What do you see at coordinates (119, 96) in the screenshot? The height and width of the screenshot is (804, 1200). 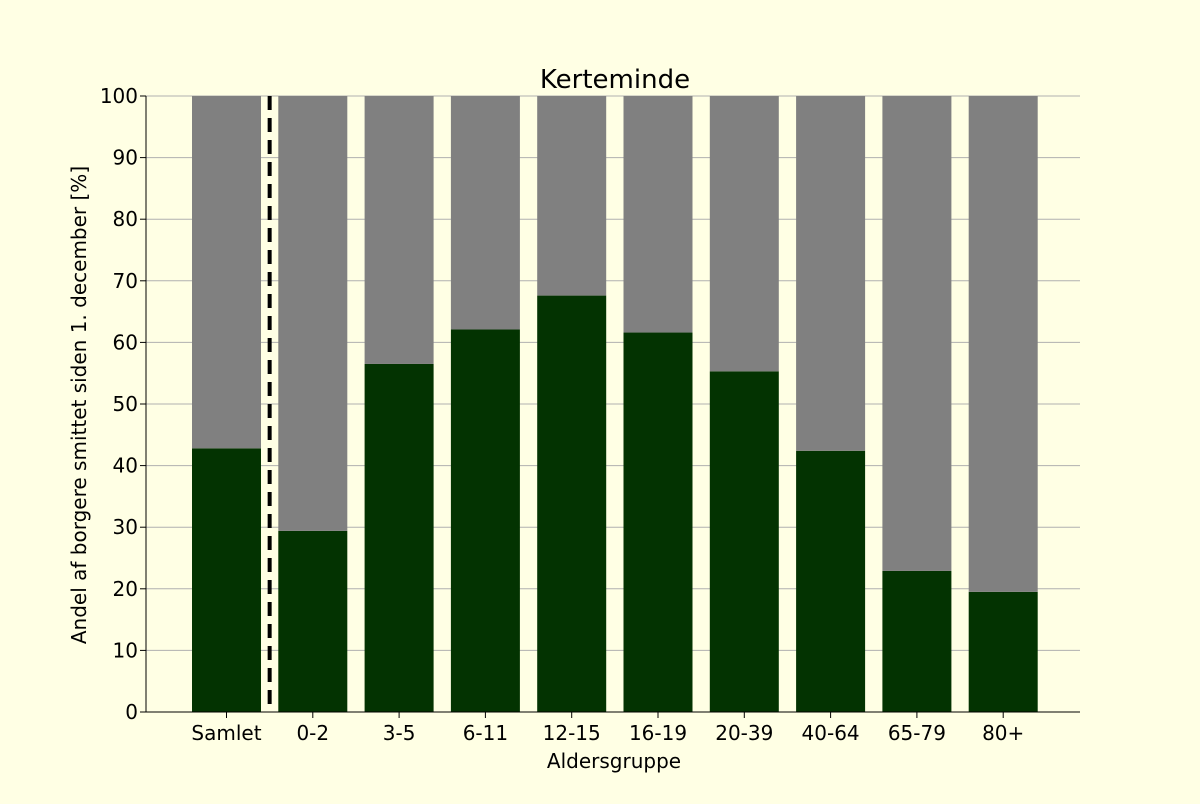 I see `y-tick-label: 100` at bounding box center [119, 96].